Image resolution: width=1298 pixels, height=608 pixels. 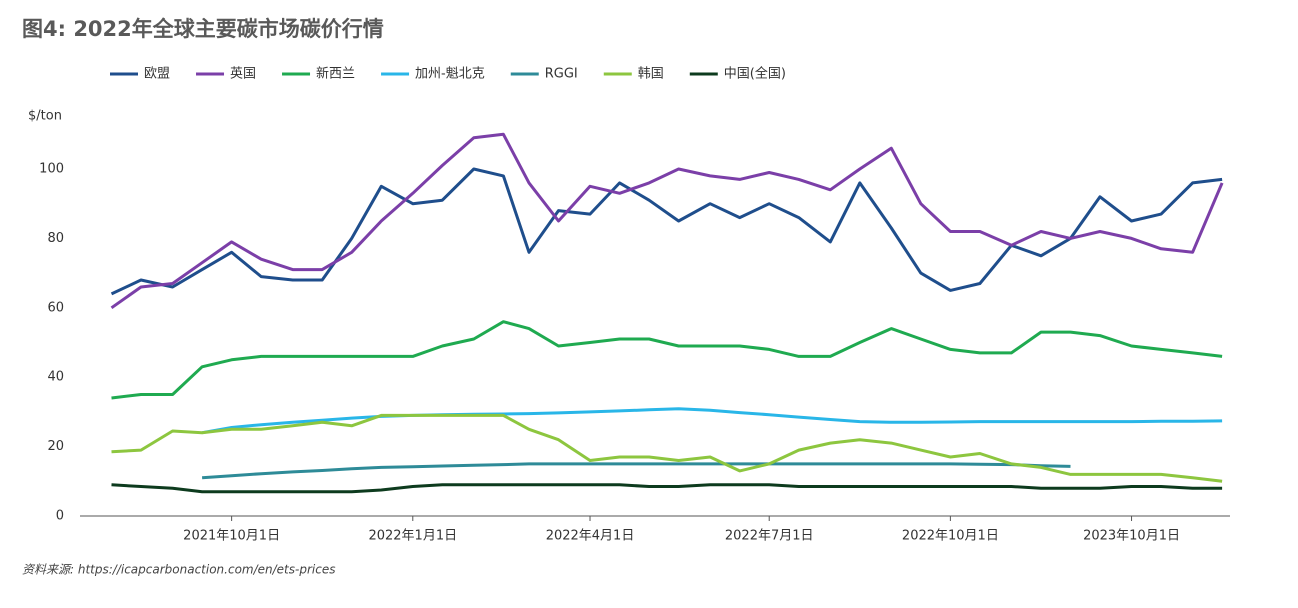 I want to click on y-tick-label: 0, so click(x=60, y=516).